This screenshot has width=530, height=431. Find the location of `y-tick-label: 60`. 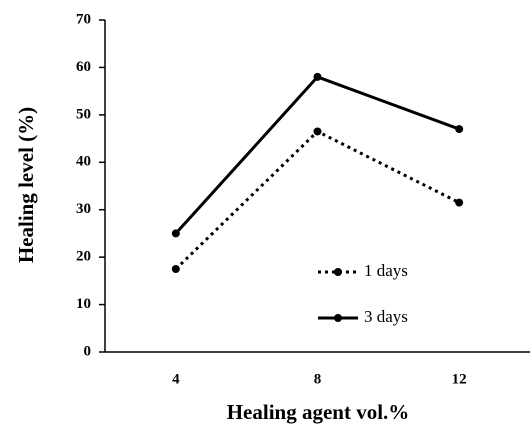

y-tick-label: 60 is located at coordinates (83, 67).